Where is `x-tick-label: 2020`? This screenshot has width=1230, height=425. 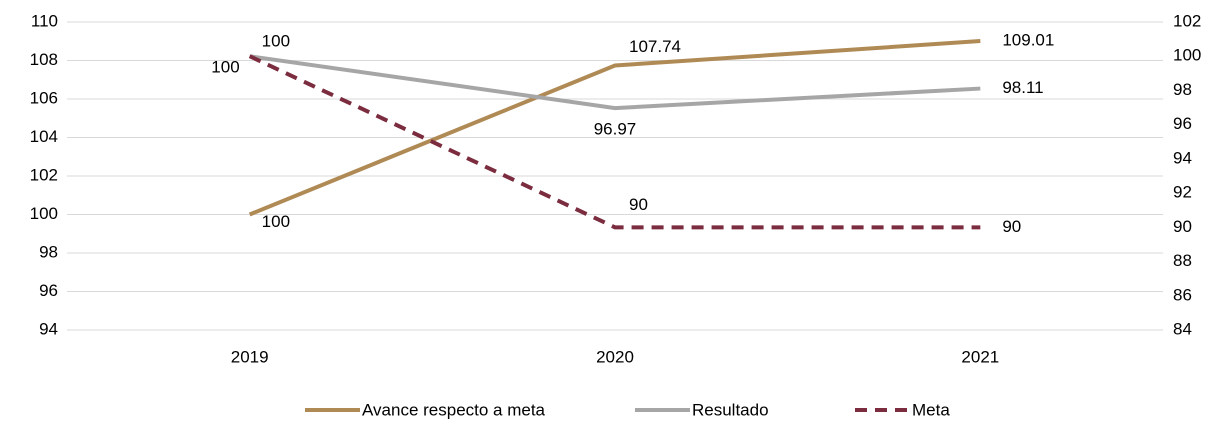
x-tick-label: 2020 is located at coordinates (615, 356).